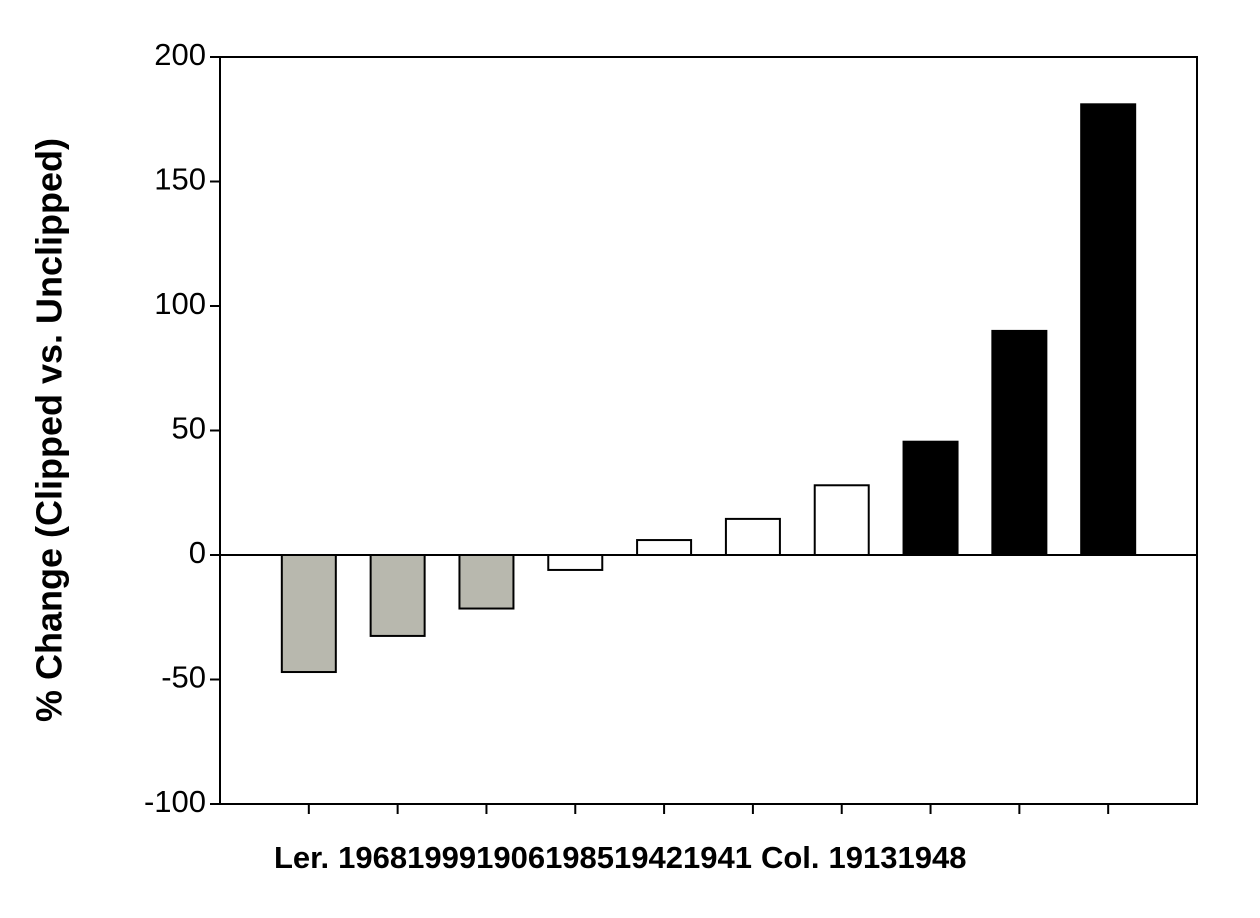  I want to click on x-tick-label: Ler., so click(301, 857).